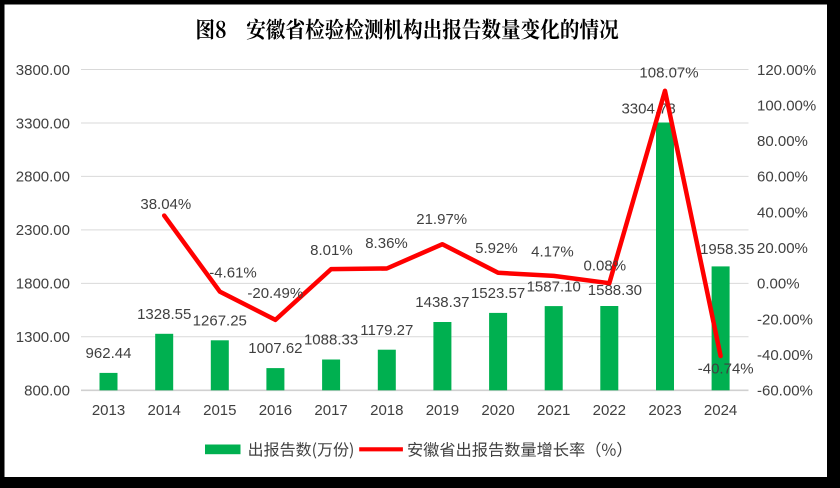 Image resolution: width=840 pixels, height=488 pixels. What do you see at coordinates (720, 410) in the screenshot?
I see `svg-text: 2024` at bounding box center [720, 410].